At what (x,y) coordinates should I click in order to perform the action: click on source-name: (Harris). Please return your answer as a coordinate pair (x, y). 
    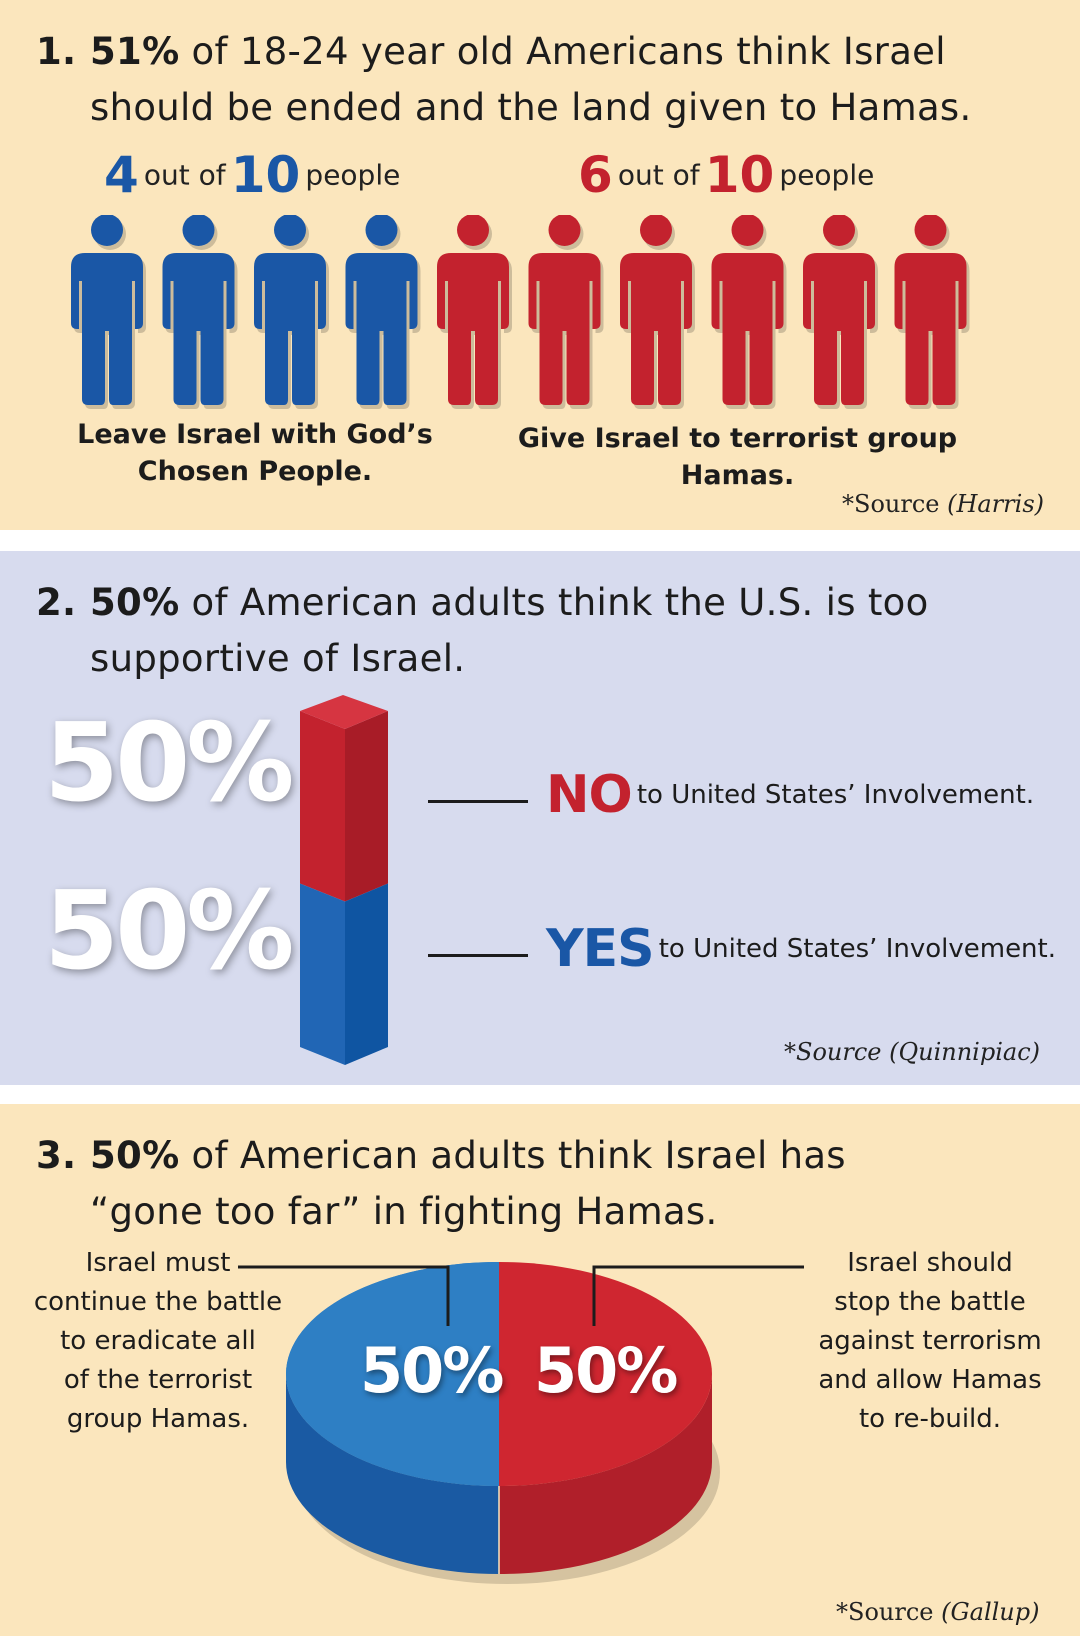
    Looking at the image, I should click on (995, 504).